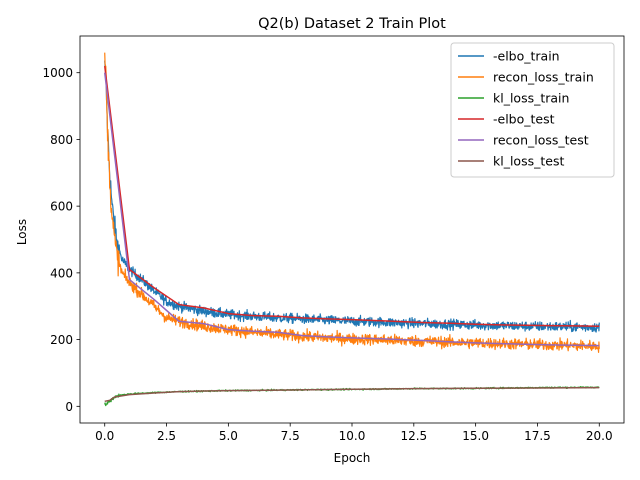 Image resolution: width=640 pixels, height=480 pixels. I want to click on x-tick-label: 15.0, so click(475, 436).